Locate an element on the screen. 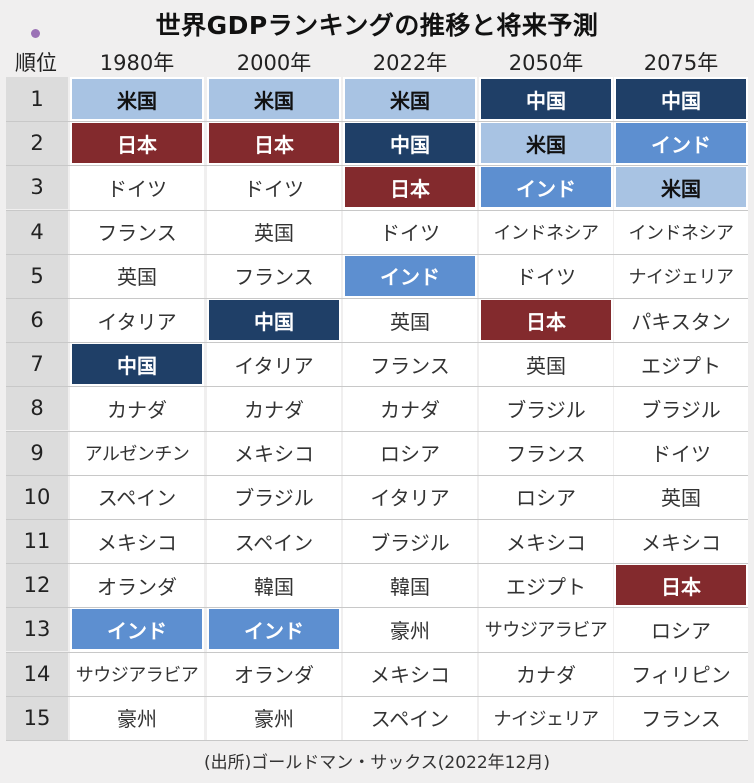  year-header: 2075年 is located at coordinates (681, 63).